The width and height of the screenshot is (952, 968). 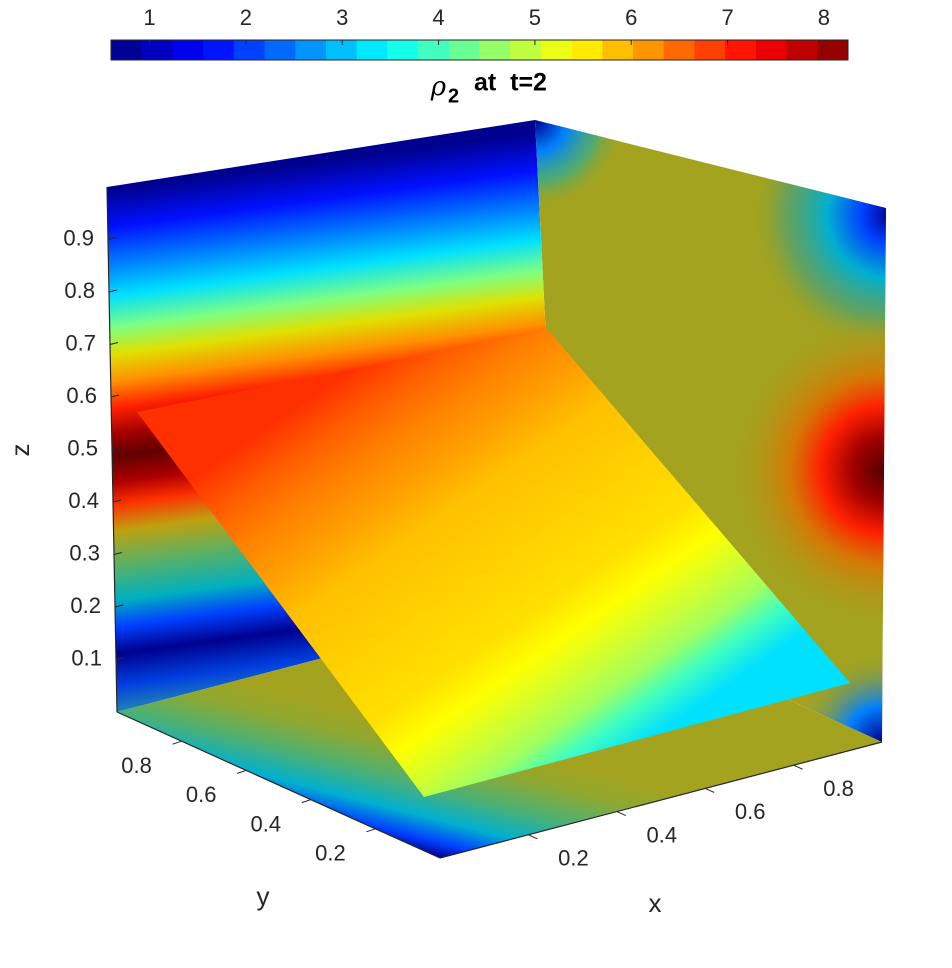 What do you see at coordinates (510, 83) in the screenshot?
I see `title-text: at t=2` at bounding box center [510, 83].